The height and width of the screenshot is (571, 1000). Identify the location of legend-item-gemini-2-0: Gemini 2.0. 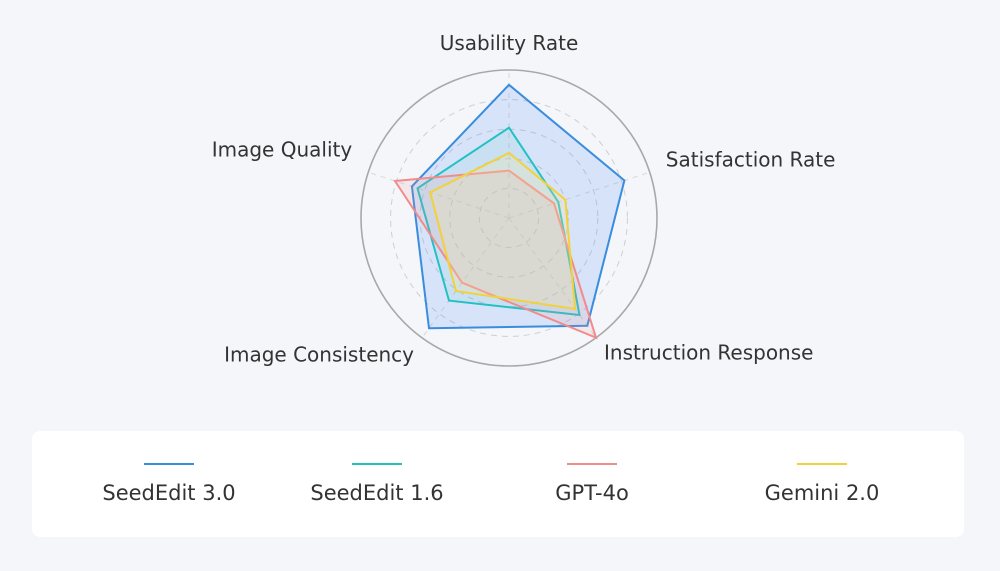
(822, 484).